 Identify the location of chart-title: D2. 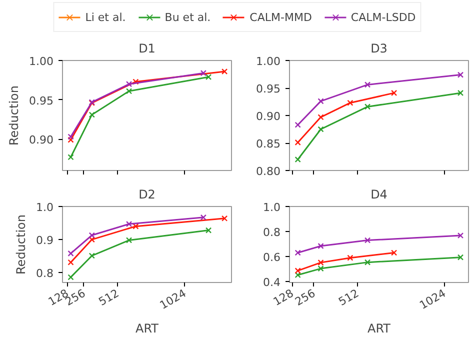
(147, 195).